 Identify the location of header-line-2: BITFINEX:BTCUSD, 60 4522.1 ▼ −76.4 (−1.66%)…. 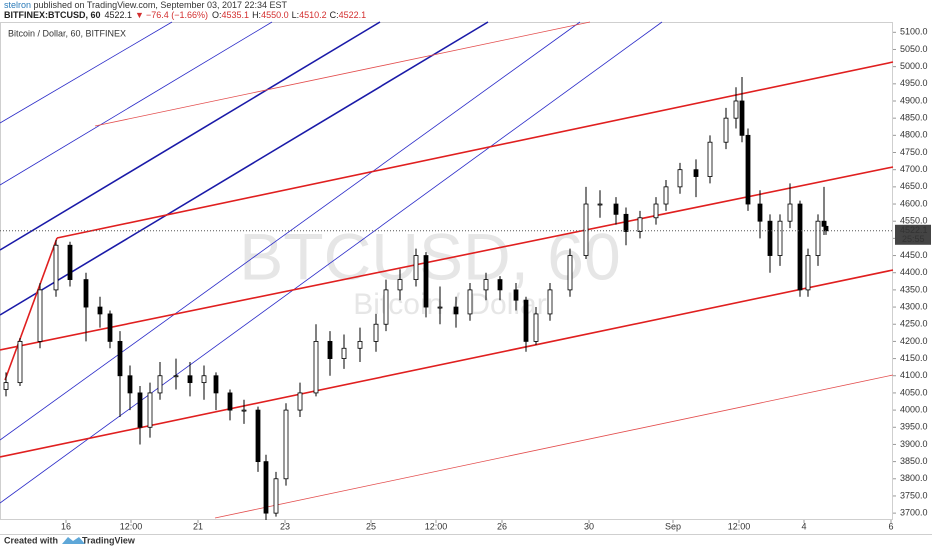
(185, 15).